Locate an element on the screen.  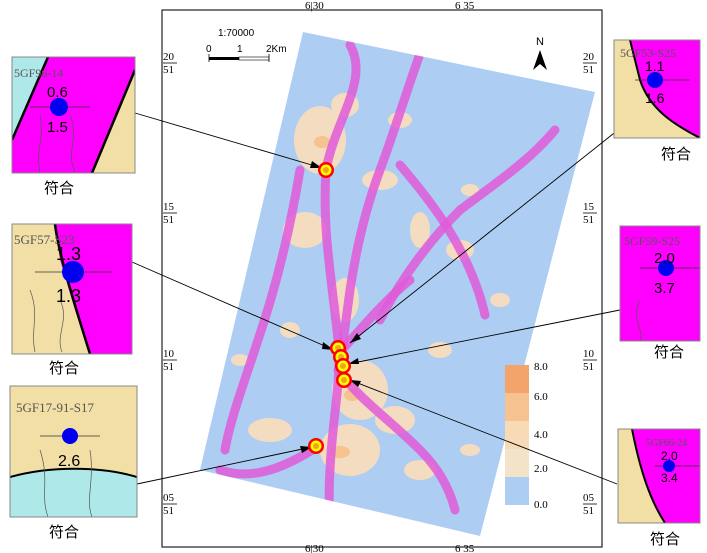
inset-label: 5GF53-S25 is located at coordinates (648, 53).